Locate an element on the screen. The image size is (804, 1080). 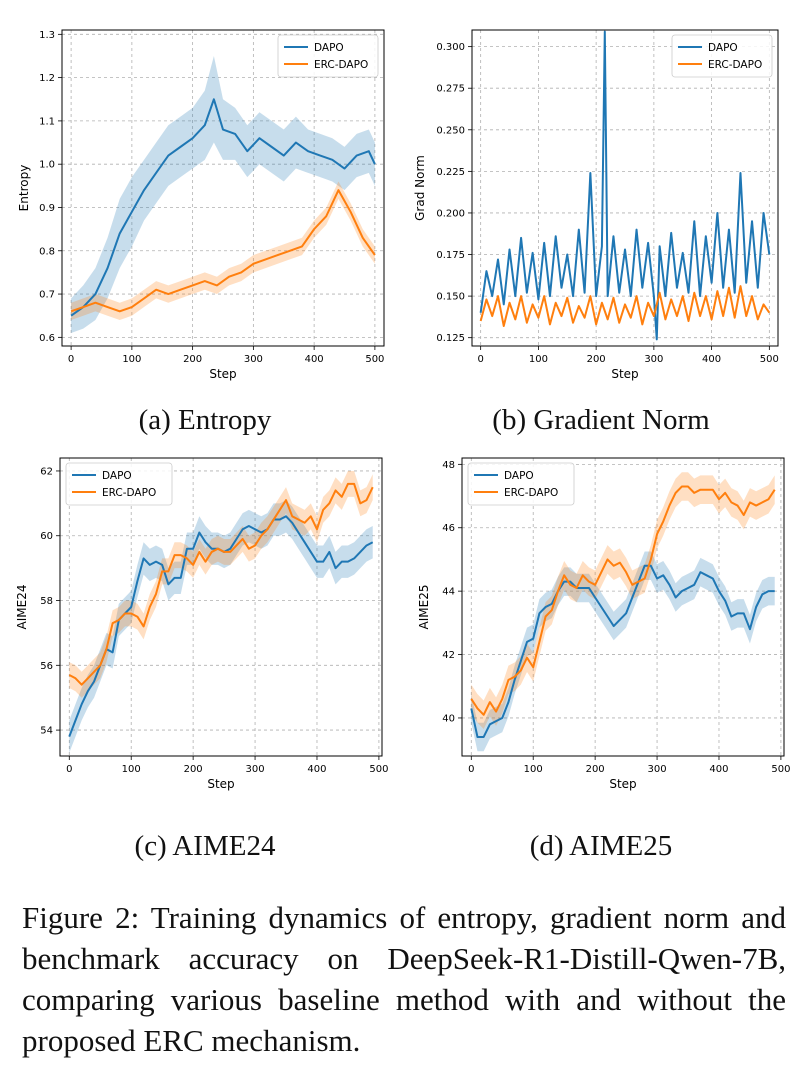
y-tick-label: 0.150 is located at coordinates (450, 297).